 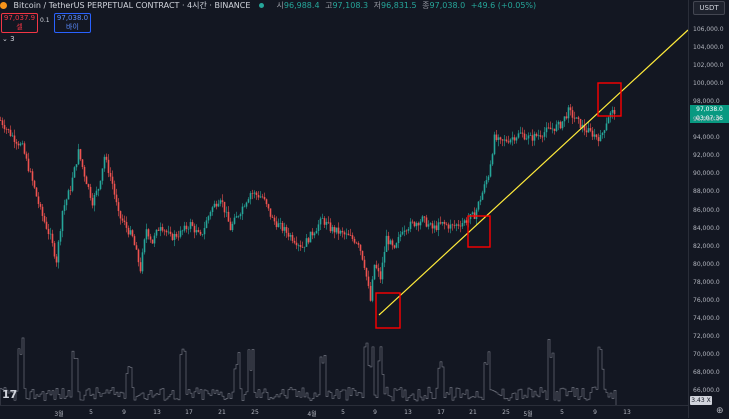 I want to click on volume-bars, so click(x=308, y=371).